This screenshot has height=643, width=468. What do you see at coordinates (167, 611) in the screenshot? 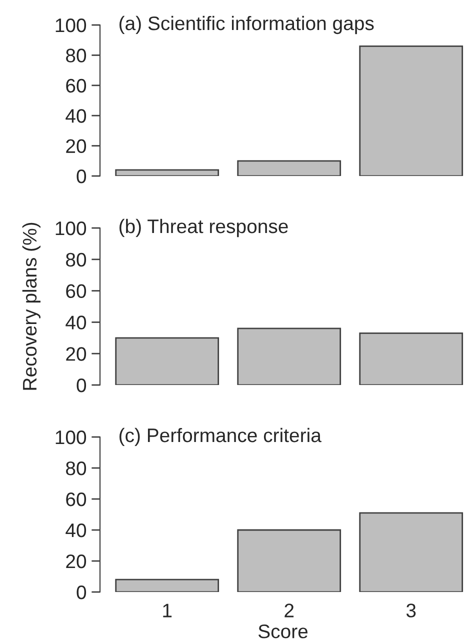
I see `x-tick-label: 1` at bounding box center [167, 611].